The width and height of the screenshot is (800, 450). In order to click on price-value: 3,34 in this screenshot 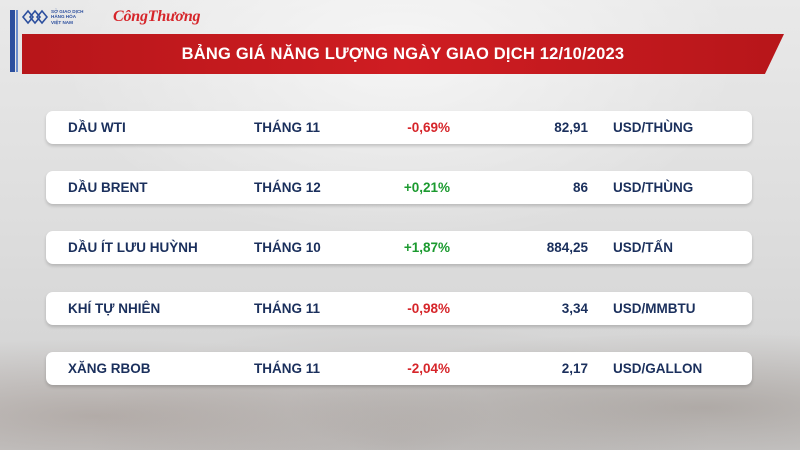, I will do `click(574, 308)`.